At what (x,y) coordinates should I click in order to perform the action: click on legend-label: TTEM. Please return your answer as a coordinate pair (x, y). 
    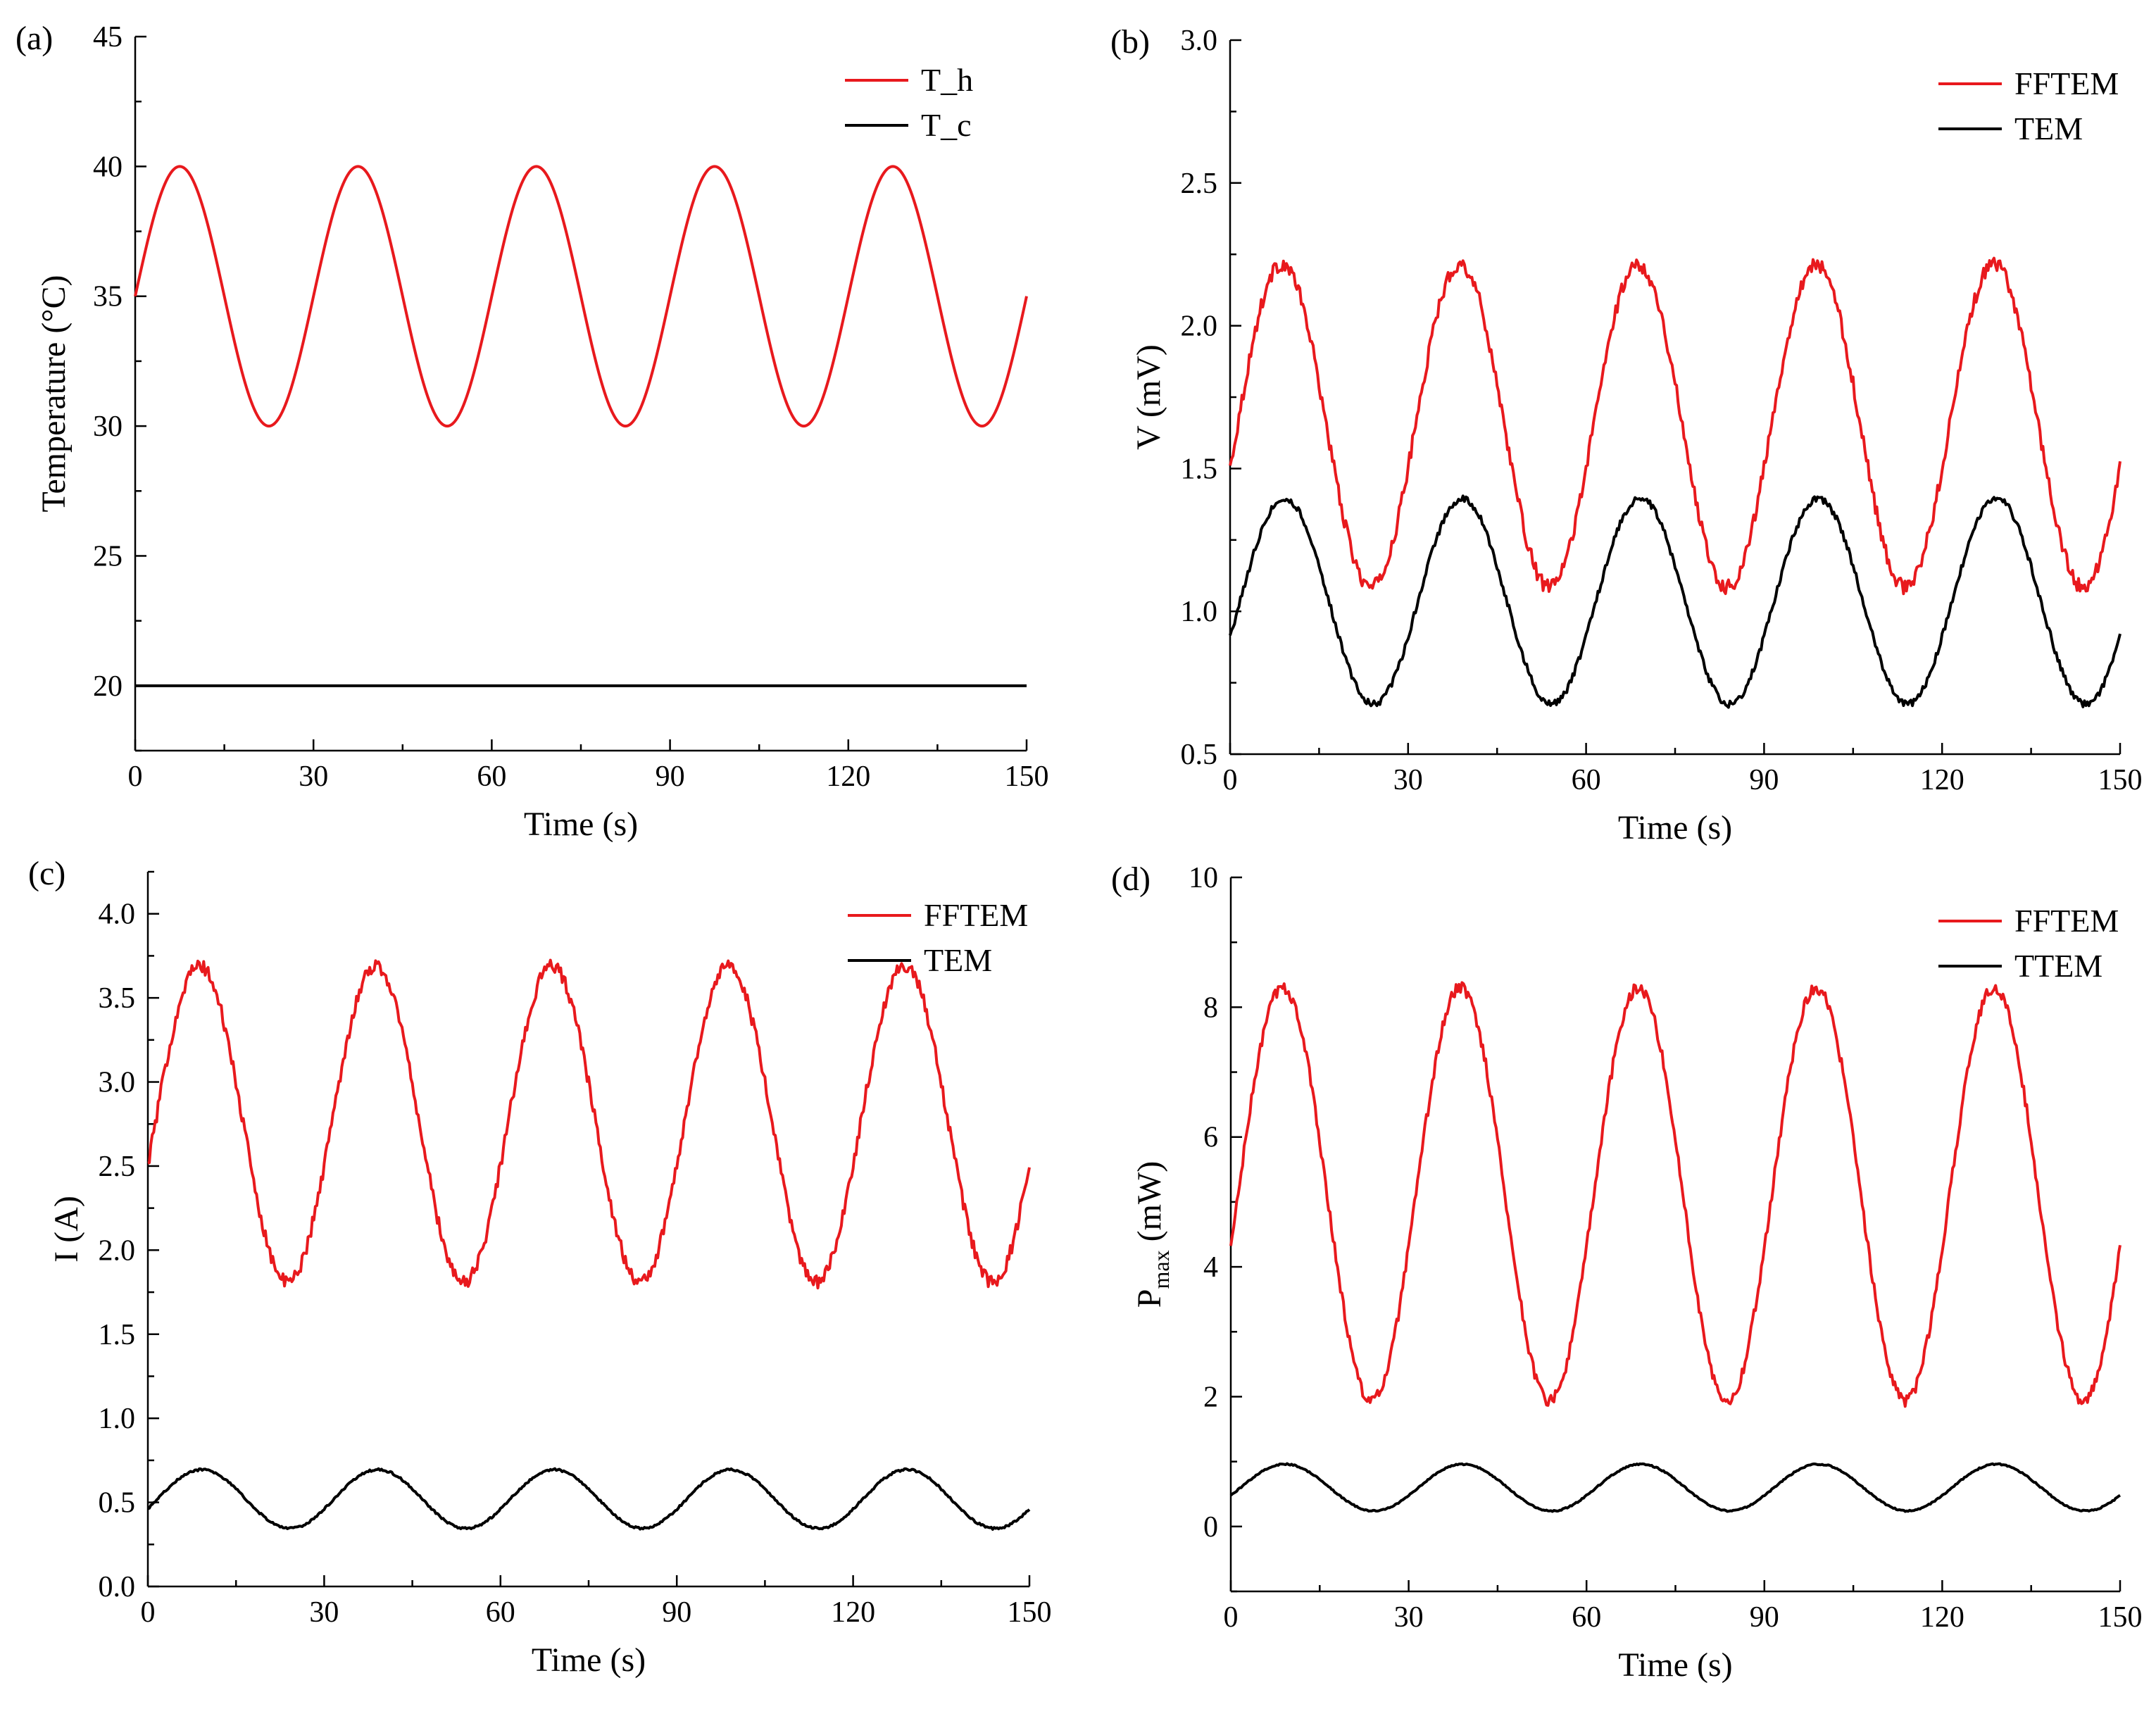
    Looking at the image, I should click on (2058, 966).